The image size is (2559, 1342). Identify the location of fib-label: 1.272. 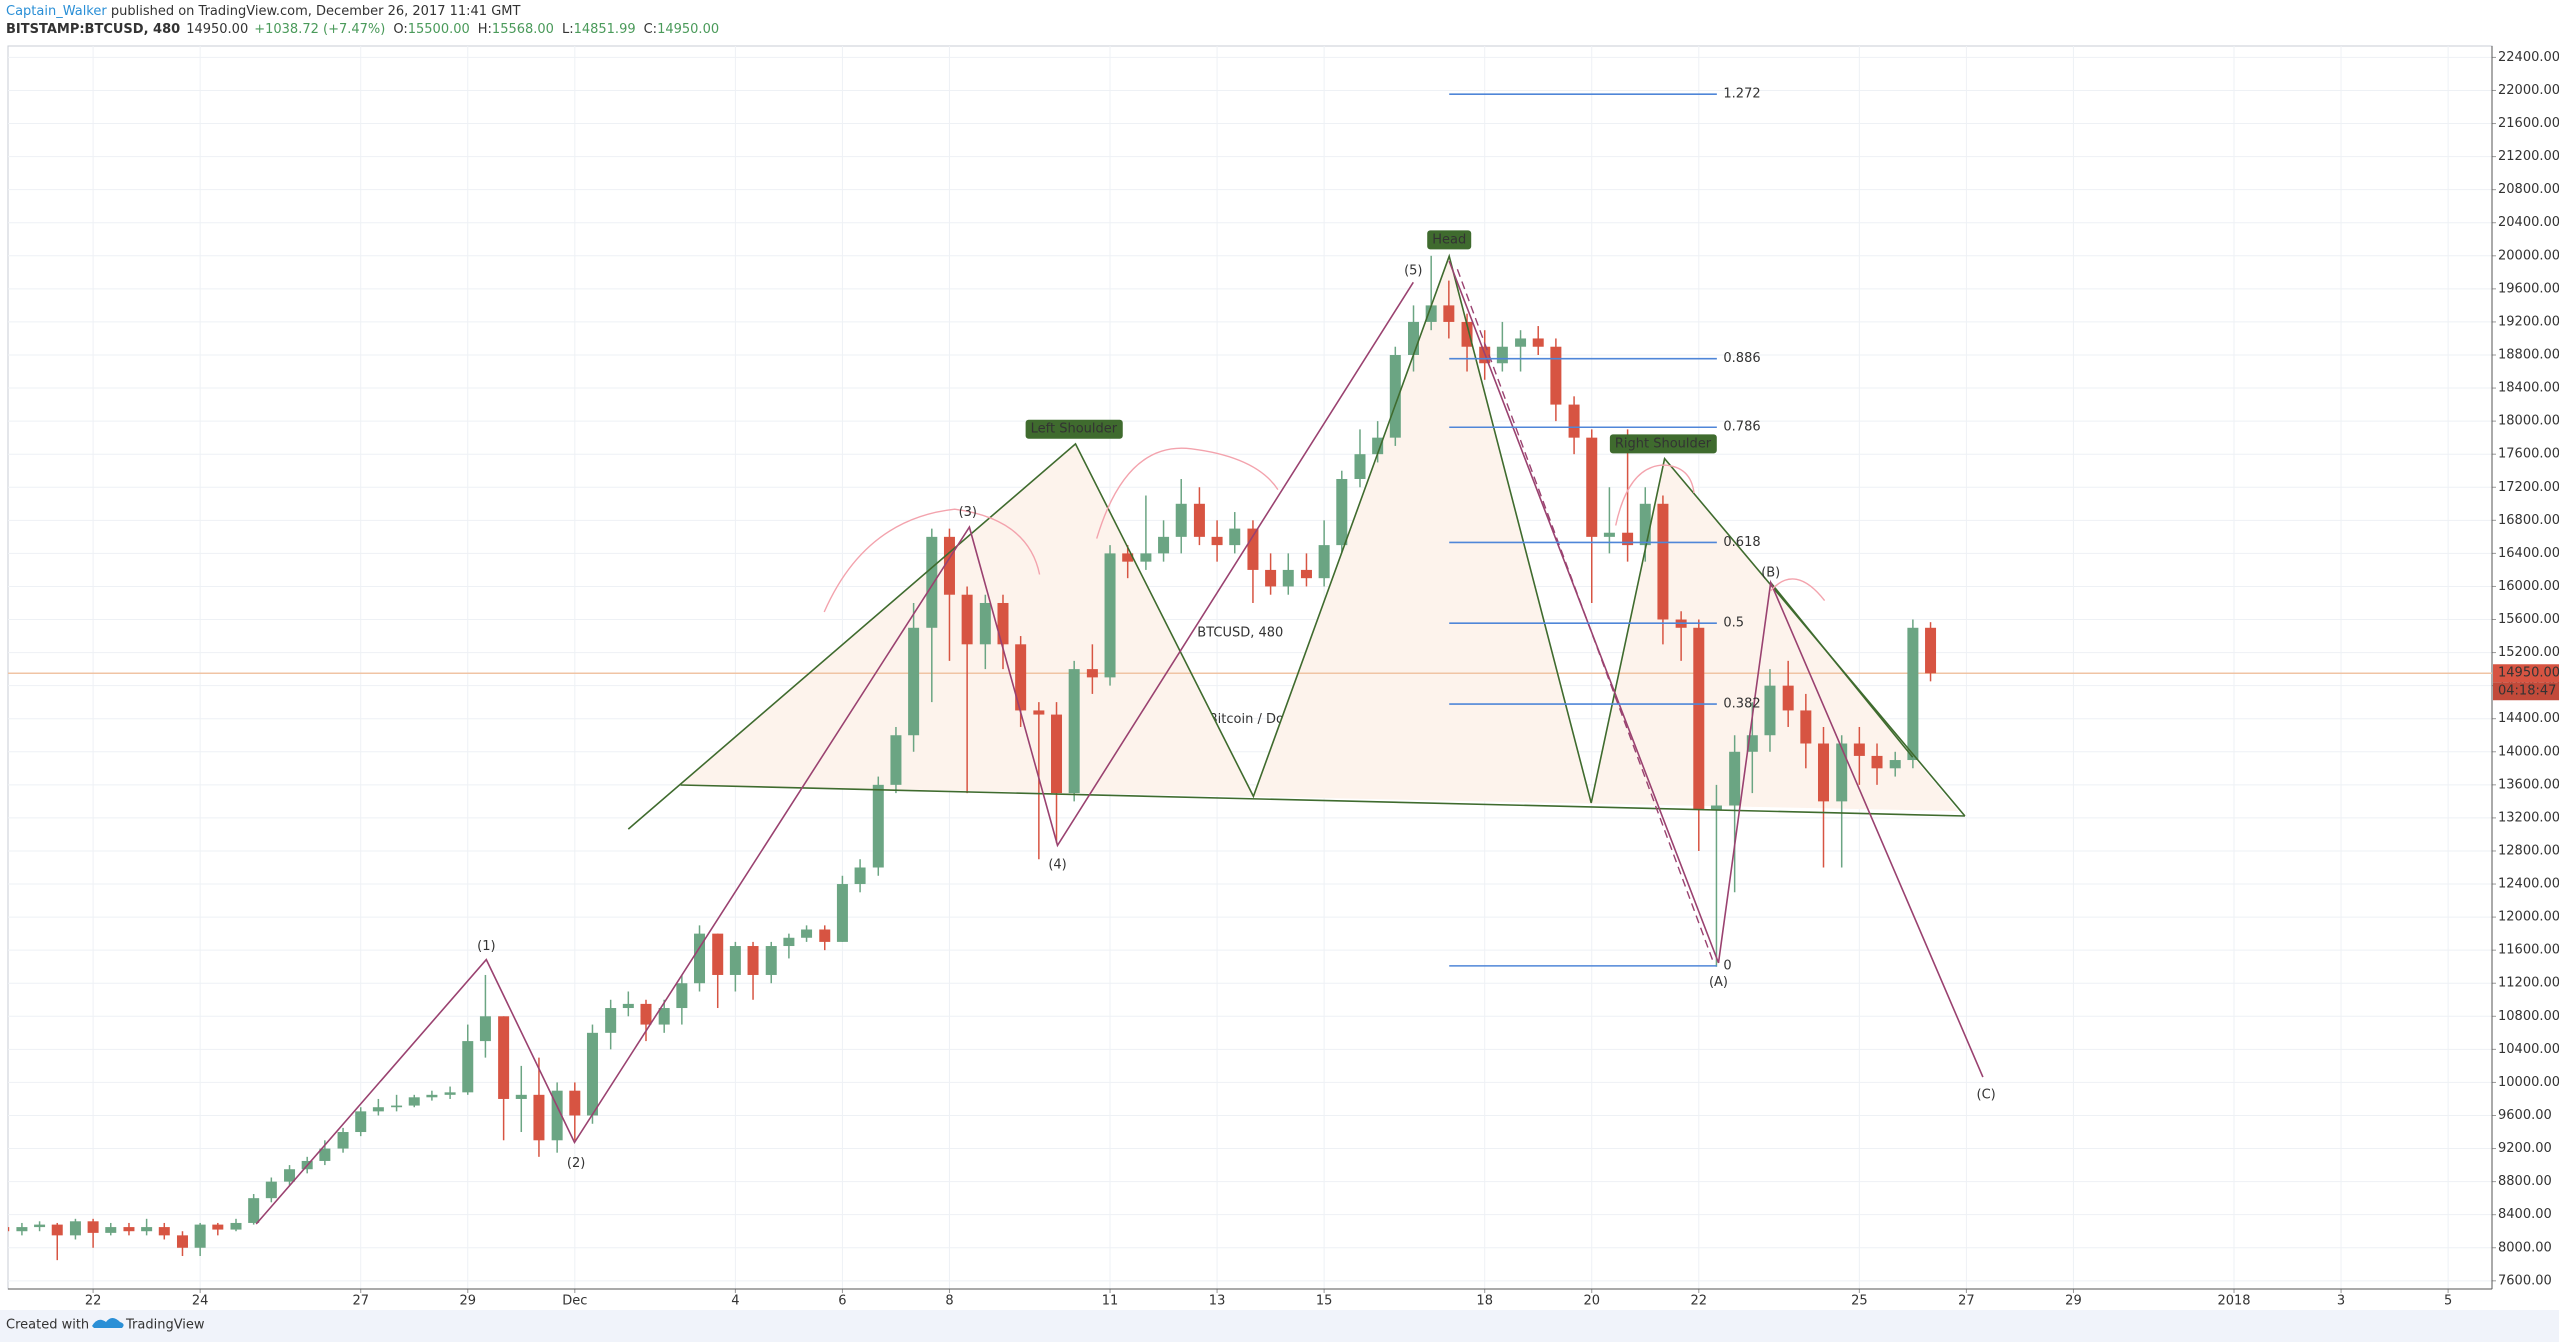
(1741, 94).